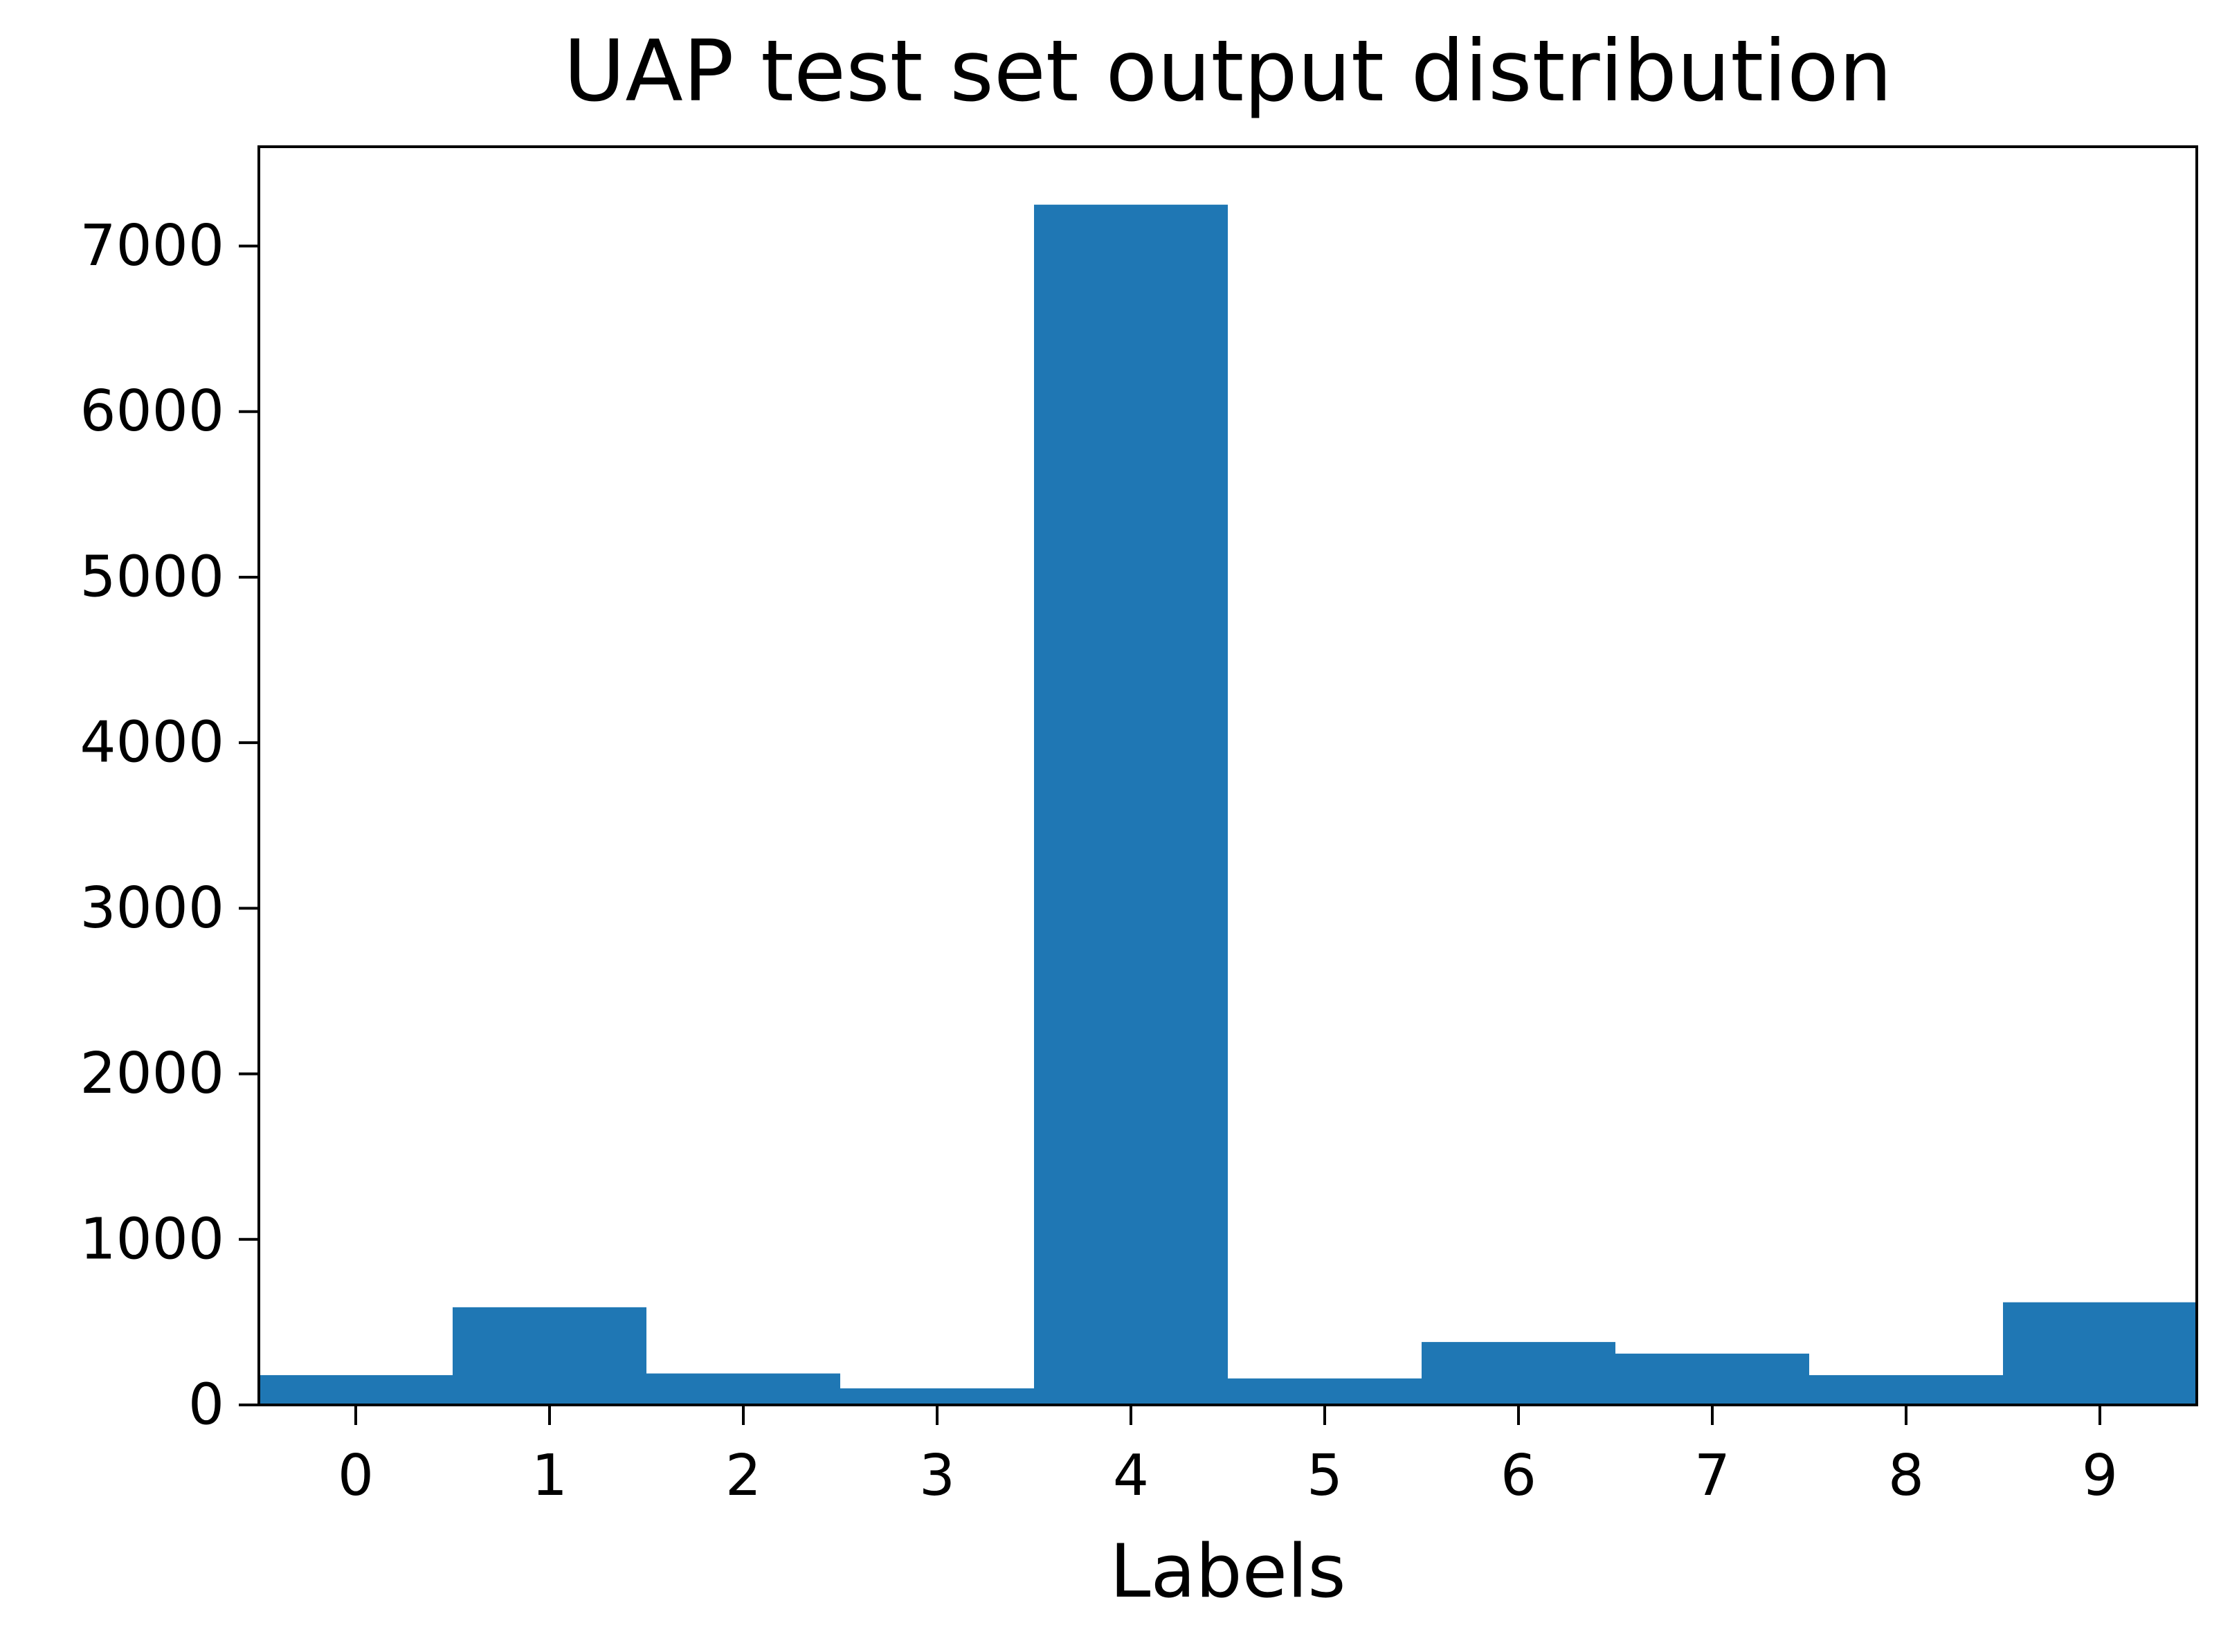 The width and height of the screenshot is (2230, 1652). What do you see at coordinates (743, 1476) in the screenshot?
I see `x-tick-label: 2` at bounding box center [743, 1476].